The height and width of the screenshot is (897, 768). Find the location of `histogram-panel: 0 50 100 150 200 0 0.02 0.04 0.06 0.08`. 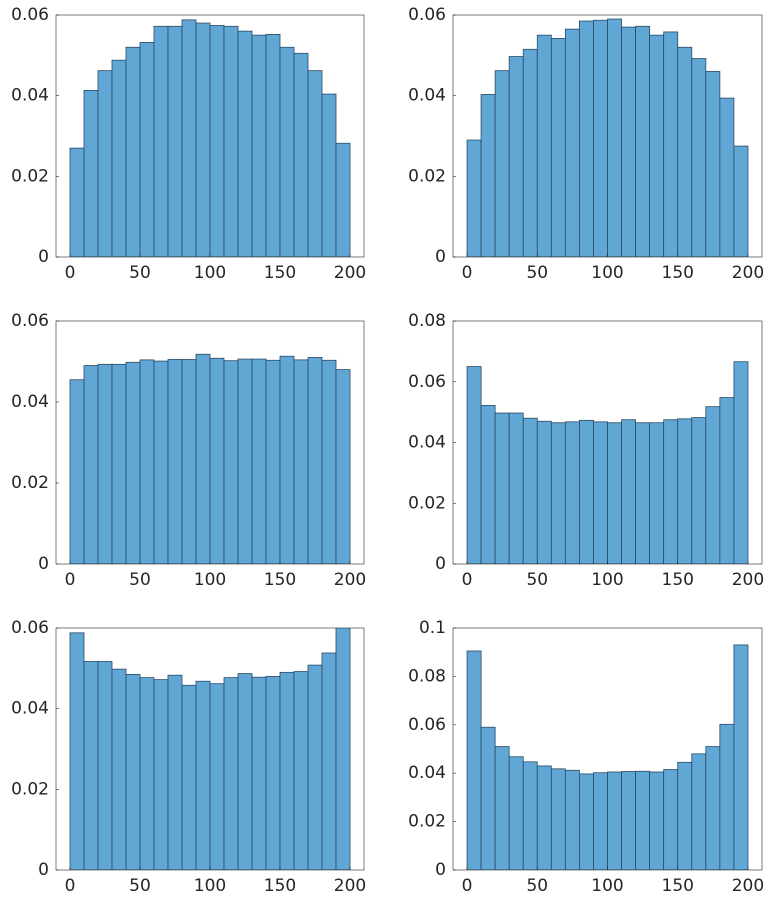

histogram-panel: 0 50 100 150 200 0 0.02 0.04 0.06 0.08 is located at coordinates (586, 450).